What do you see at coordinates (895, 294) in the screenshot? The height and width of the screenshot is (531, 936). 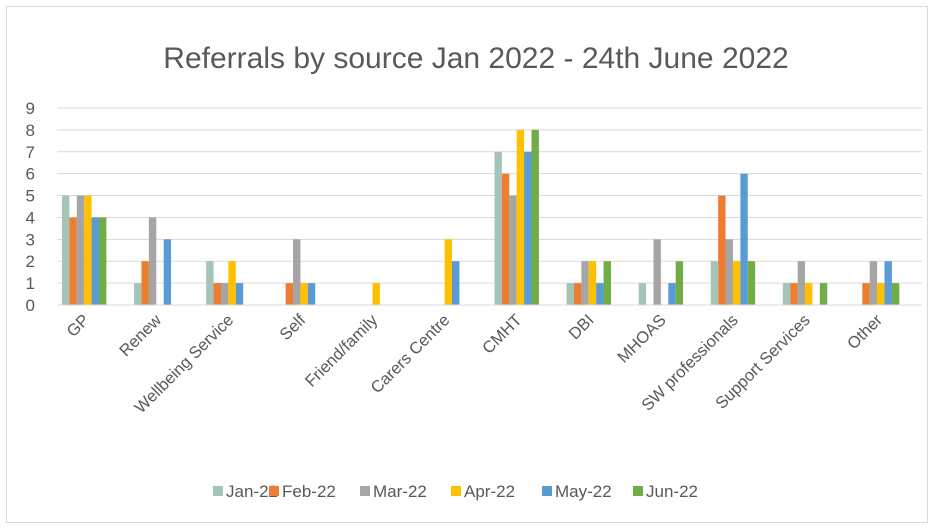 I see `bar-jun-22-other` at bounding box center [895, 294].